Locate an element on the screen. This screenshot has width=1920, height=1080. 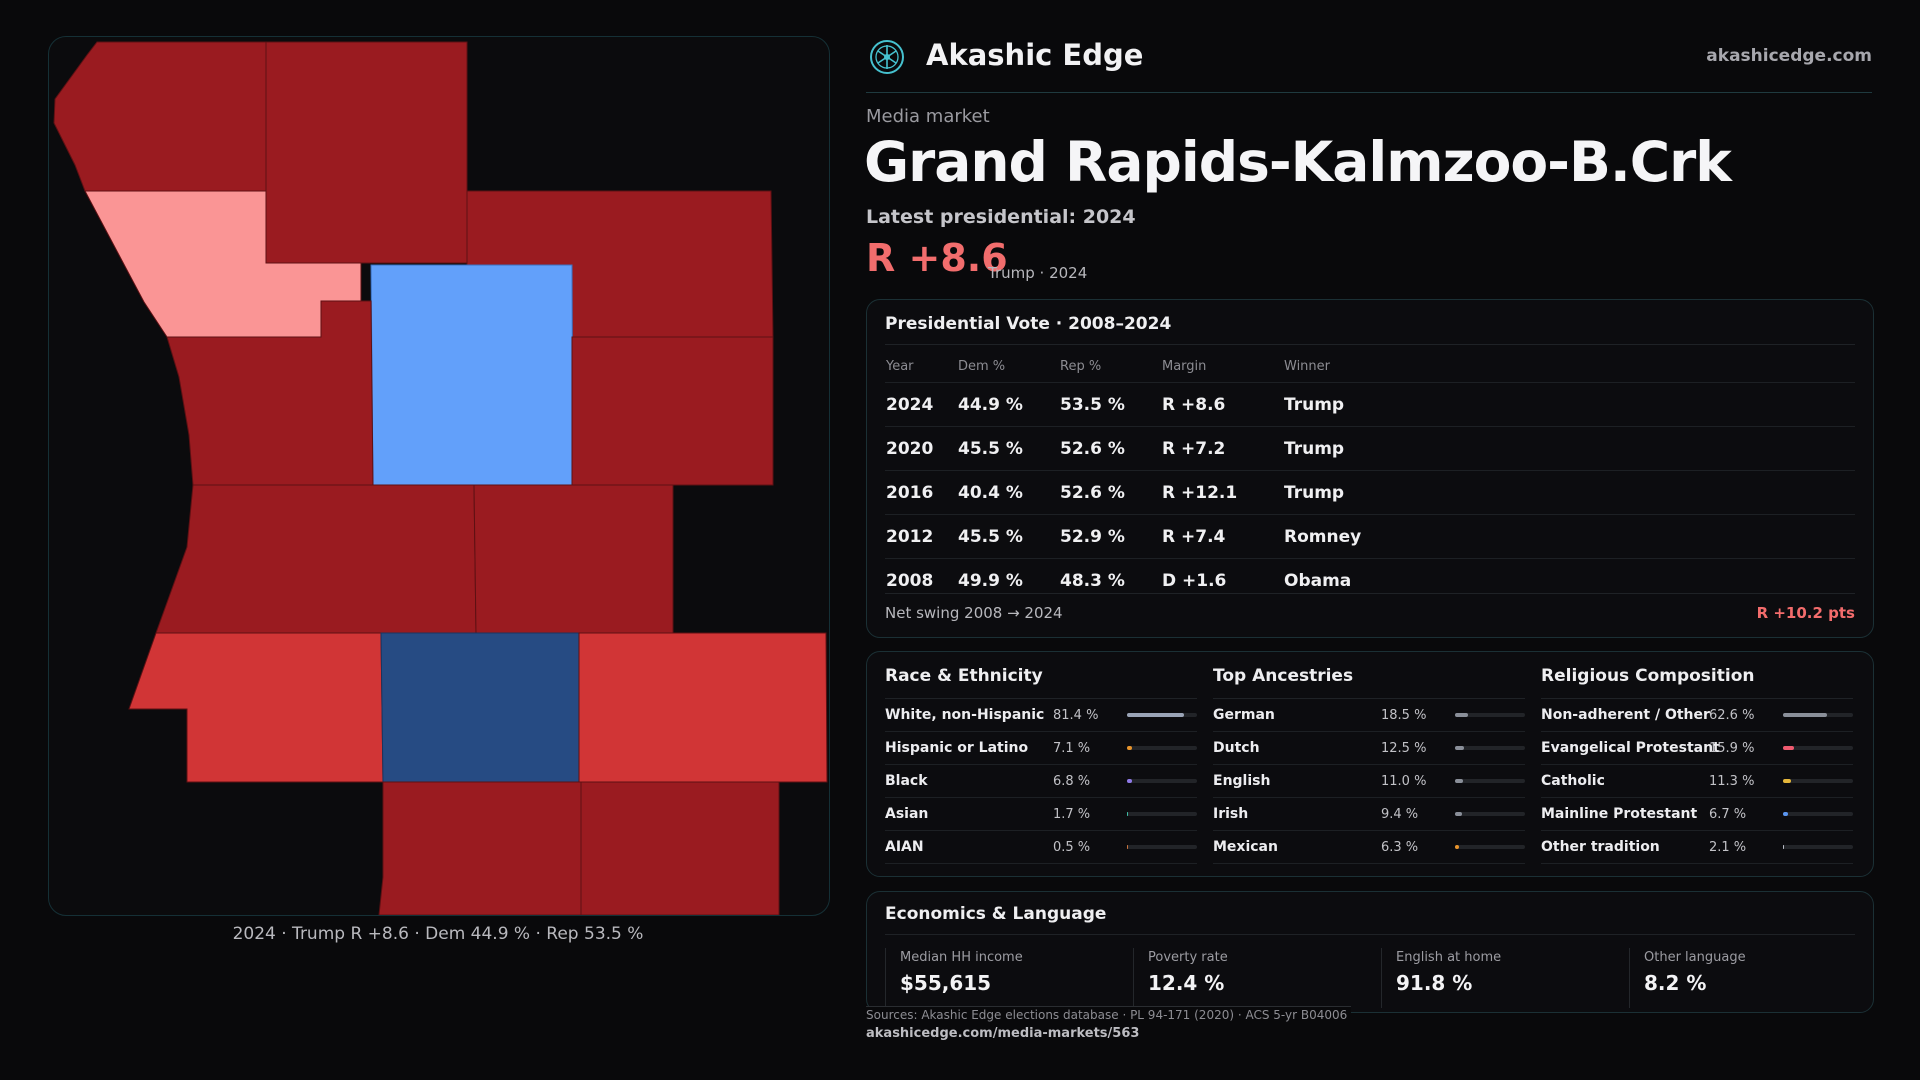
religion-pct: 11.3 % is located at coordinates (1732, 781).